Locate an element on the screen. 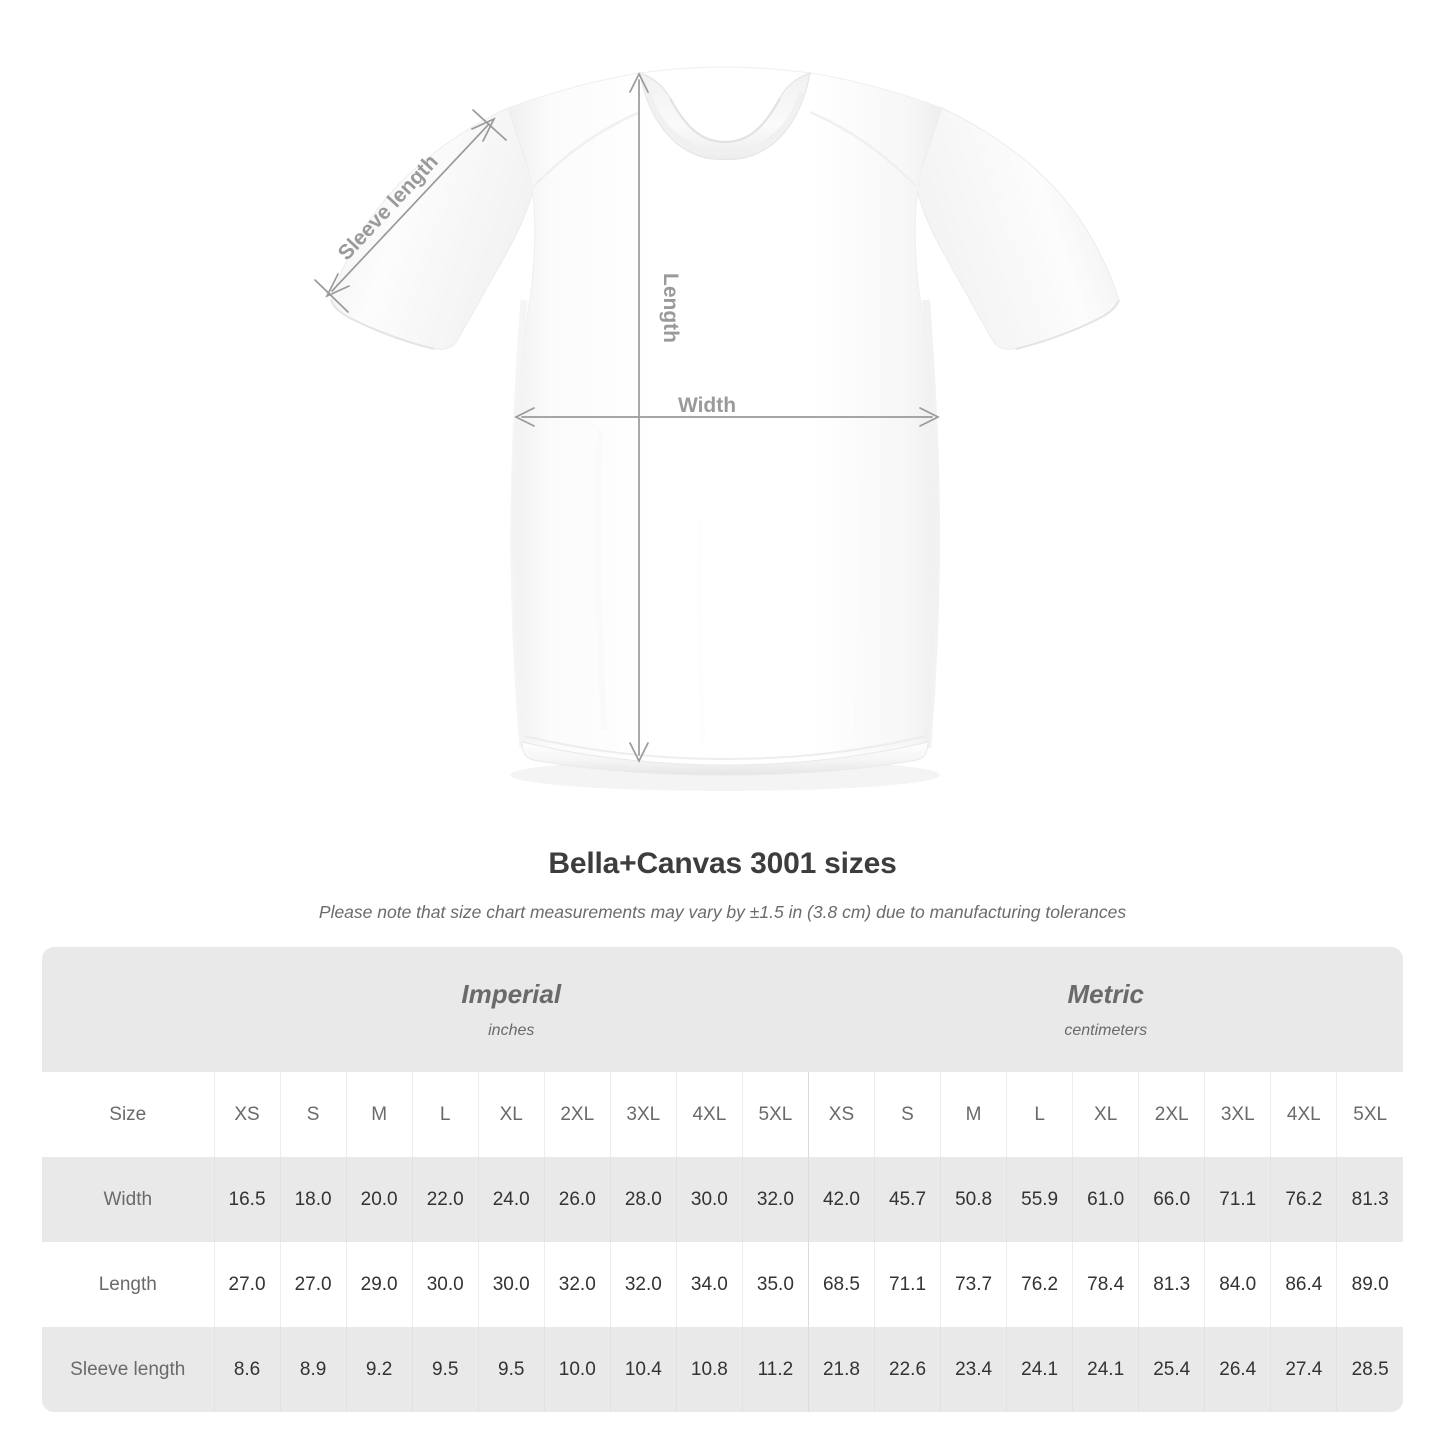 This screenshot has height=1445, width=1445. unit-name: Imperial is located at coordinates (511, 993).